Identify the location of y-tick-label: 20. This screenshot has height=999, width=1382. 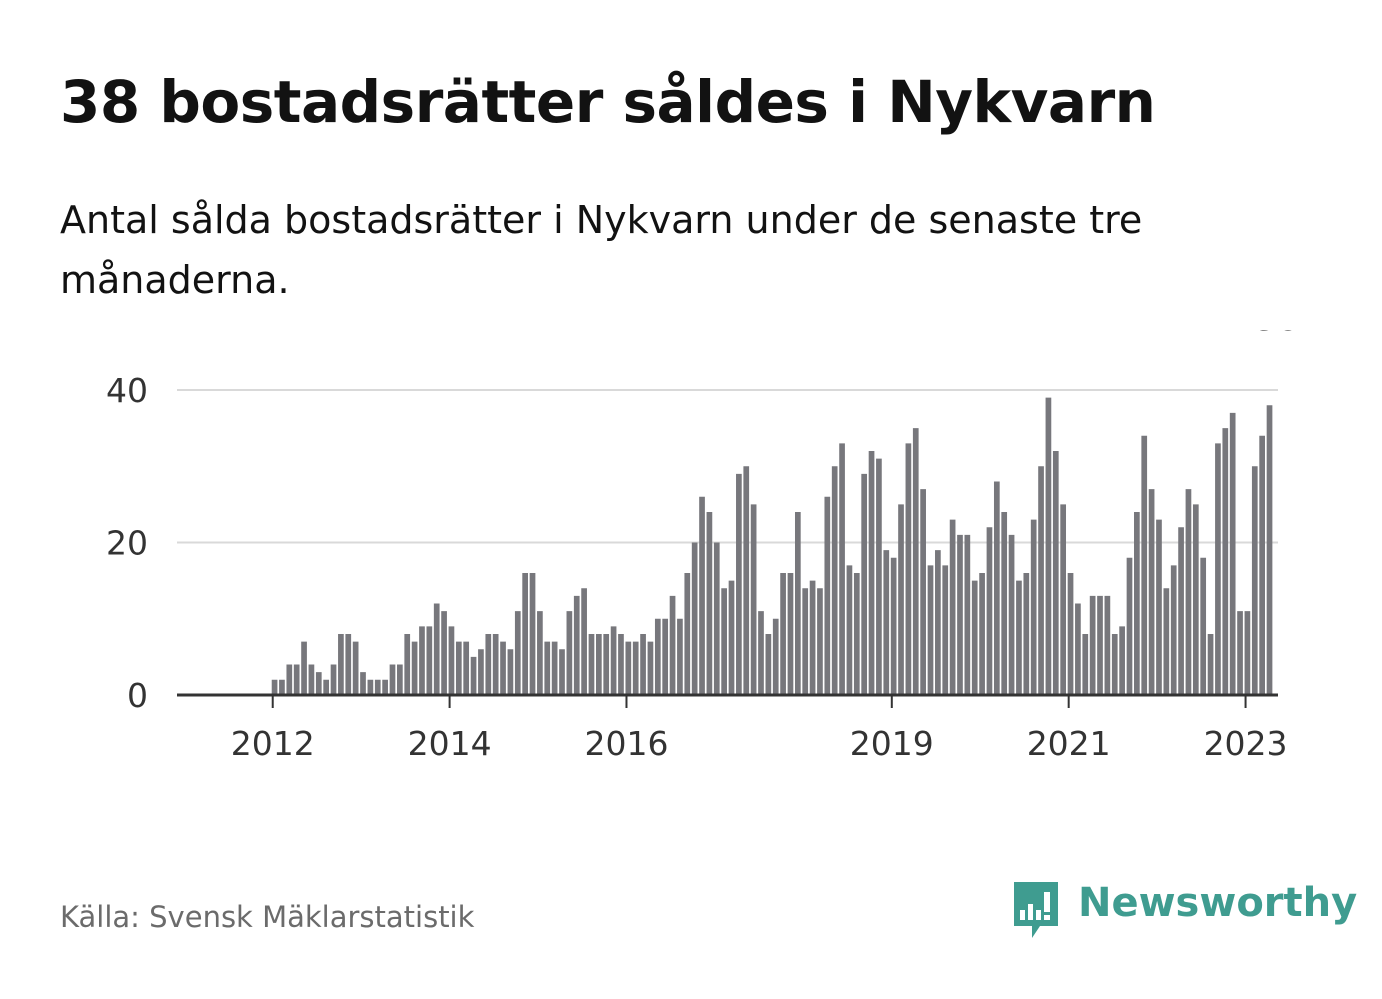
(127, 543).